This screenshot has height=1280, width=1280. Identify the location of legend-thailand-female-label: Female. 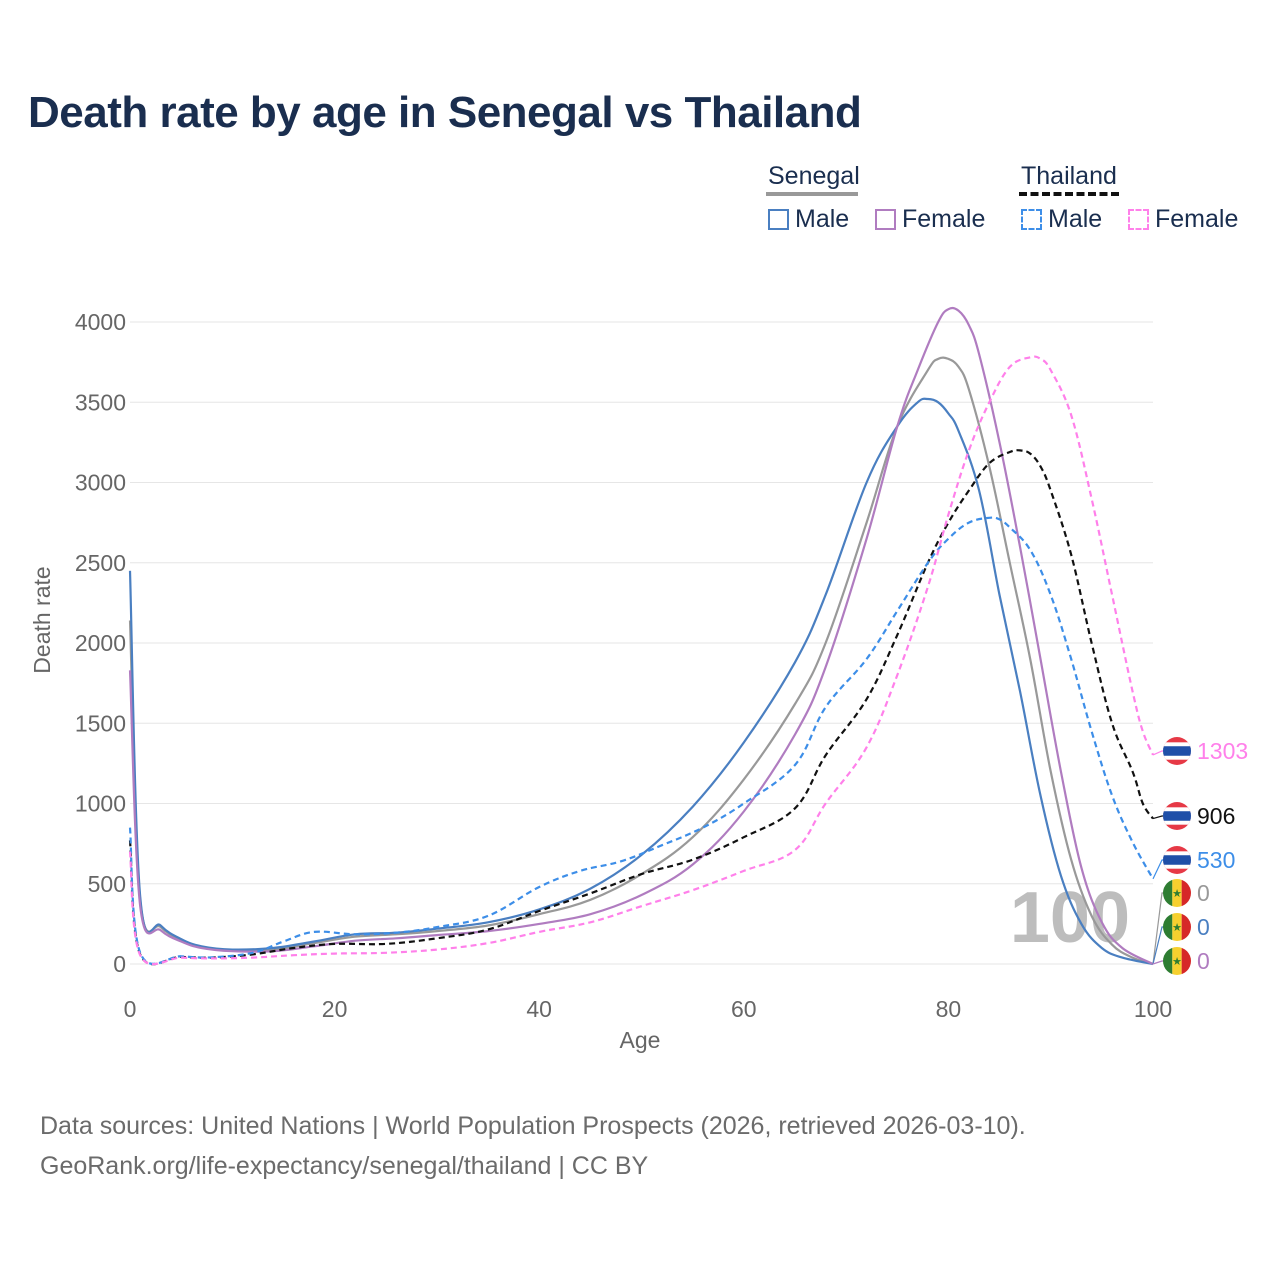
(1197, 218).